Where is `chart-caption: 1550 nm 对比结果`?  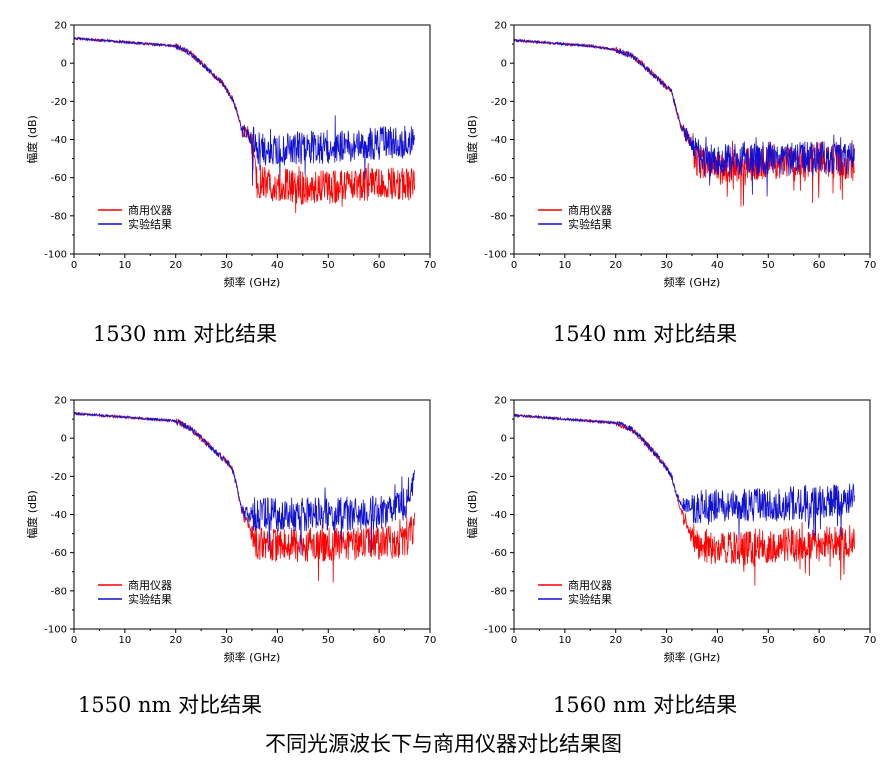
chart-caption: 1550 nm 对比结果 is located at coordinates (170, 705).